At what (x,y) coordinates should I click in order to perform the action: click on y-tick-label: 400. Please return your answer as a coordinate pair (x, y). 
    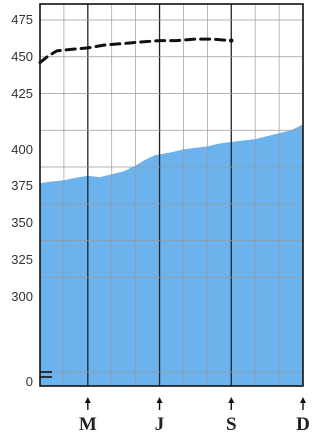
    Looking at the image, I should click on (22, 149).